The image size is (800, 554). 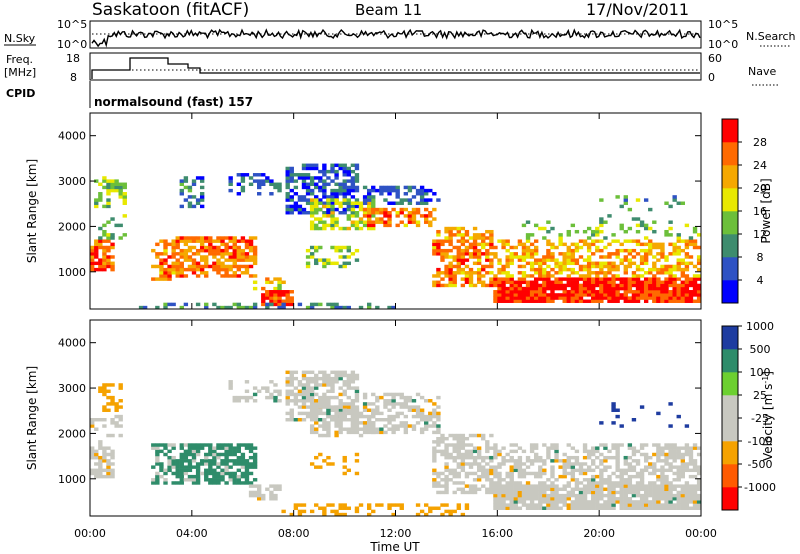 What do you see at coordinates (497, 533) in the screenshot?
I see `xtick-label: 16:00` at bounding box center [497, 533].